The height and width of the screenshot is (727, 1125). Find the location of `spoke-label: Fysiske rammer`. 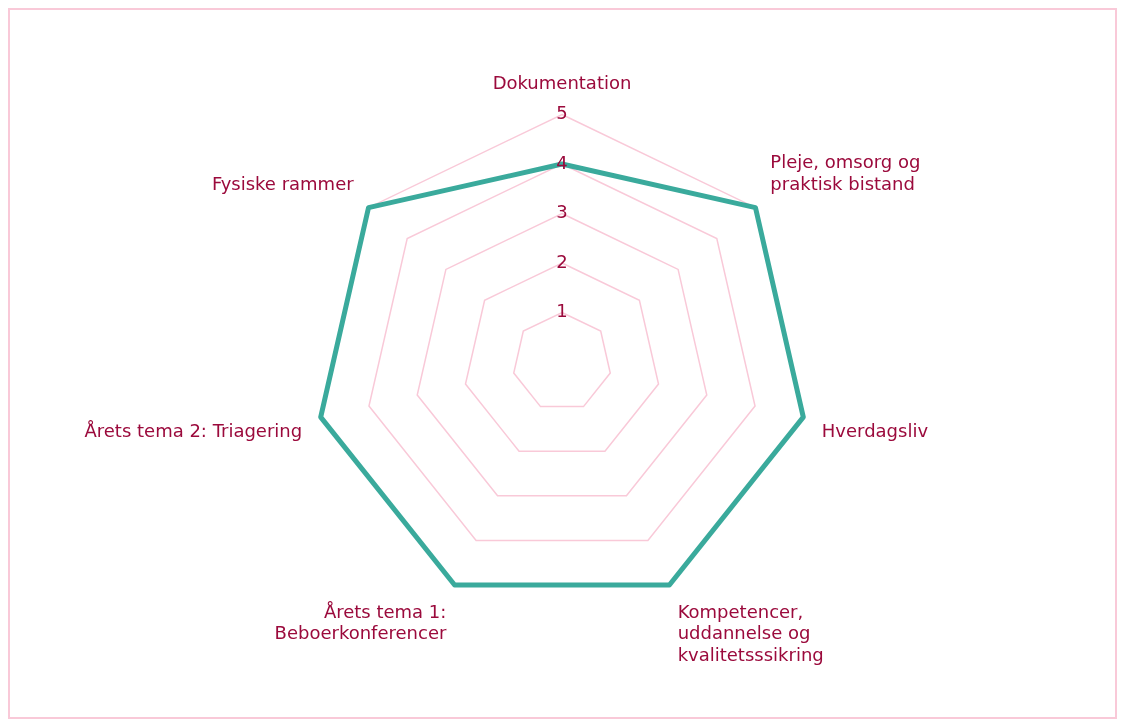

spoke-label: Fysiske rammer is located at coordinates (283, 183).